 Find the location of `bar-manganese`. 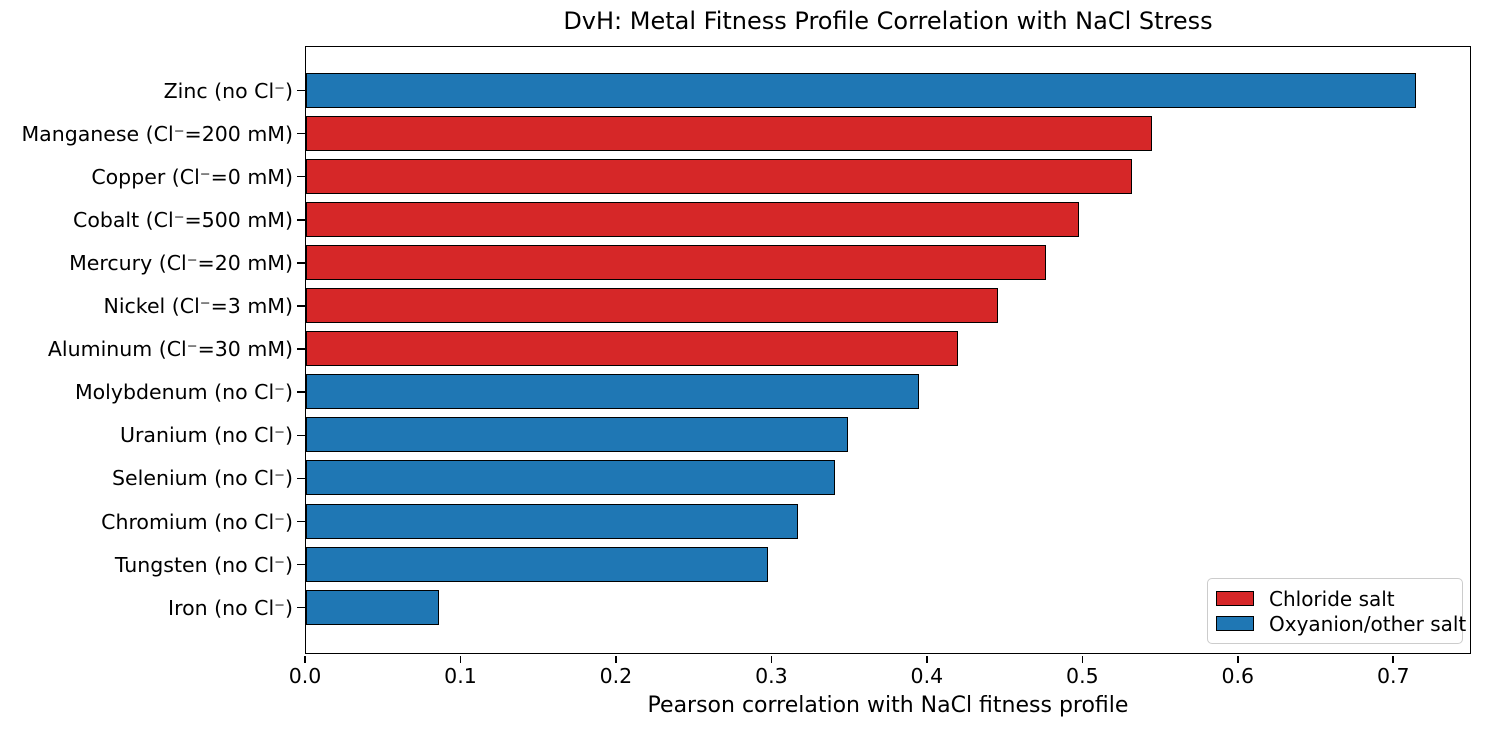

bar-manganese is located at coordinates (729, 133).